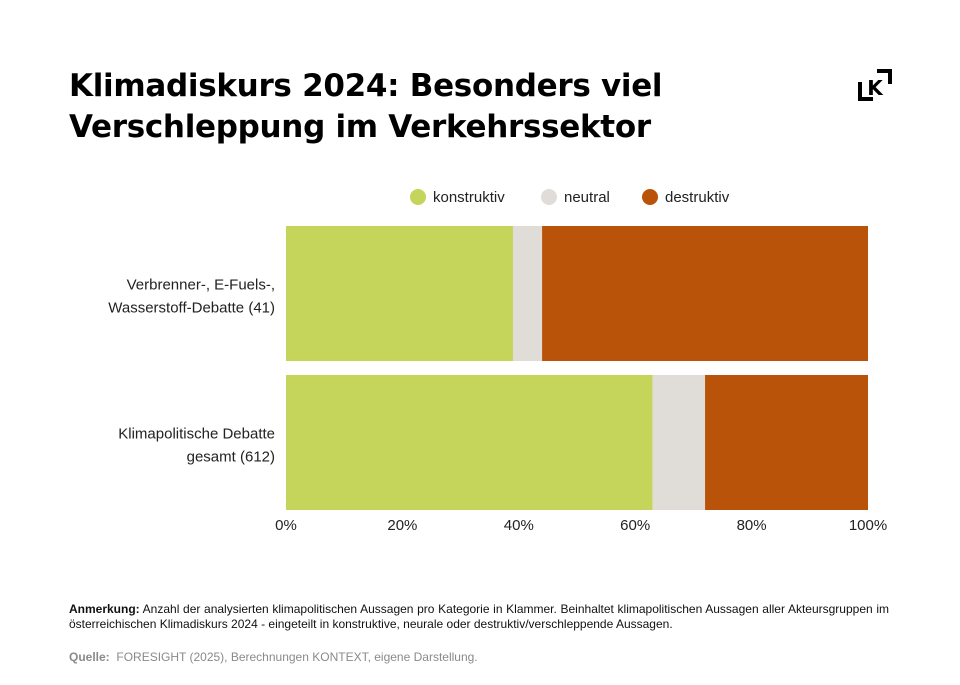 This screenshot has width=960, height=685. What do you see at coordinates (231, 457) in the screenshot?
I see `category-label: gesamt (612)` at bounding box center [231, 457].